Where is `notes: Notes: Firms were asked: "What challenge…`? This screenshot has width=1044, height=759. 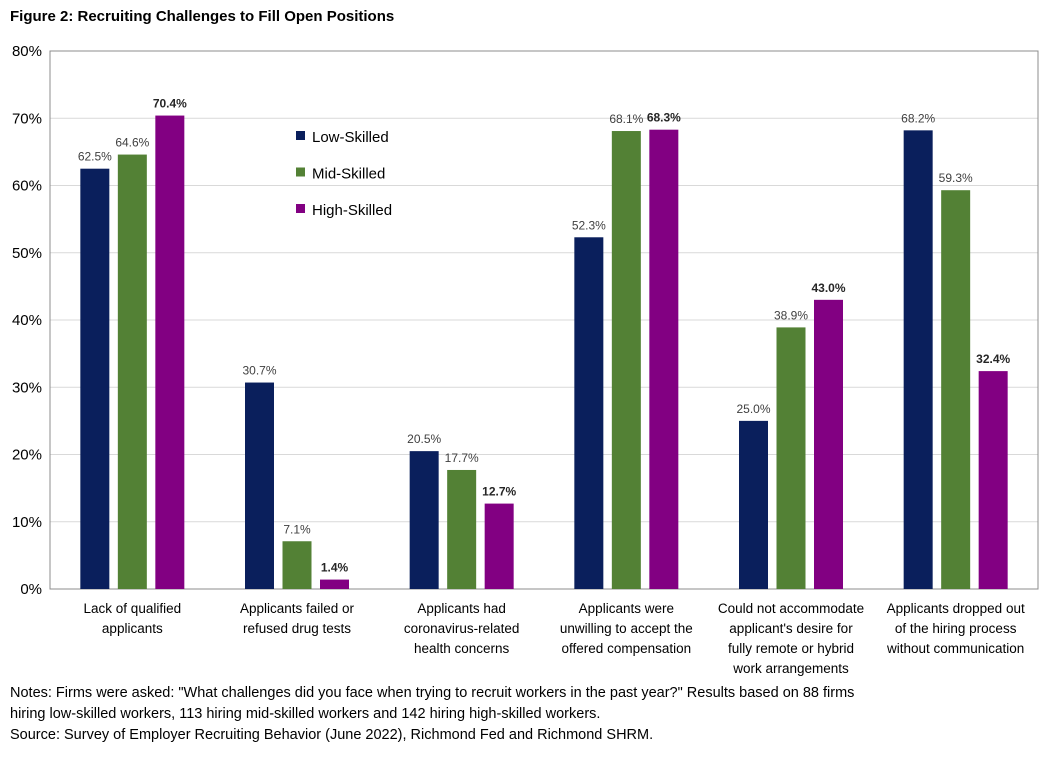 notes: Notes: Firms were asked: "What challenge… is located at coordinates (432, 714).